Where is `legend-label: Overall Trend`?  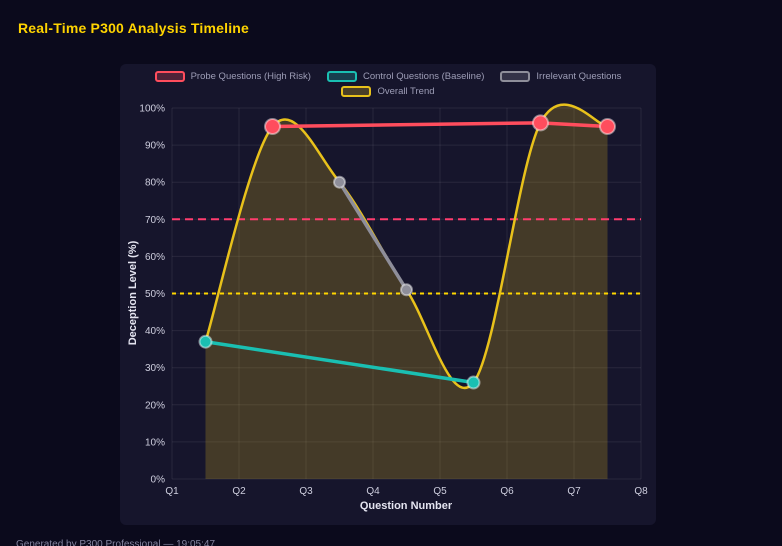
legend-label: Overall Trend is located at coordinates (406, 91).